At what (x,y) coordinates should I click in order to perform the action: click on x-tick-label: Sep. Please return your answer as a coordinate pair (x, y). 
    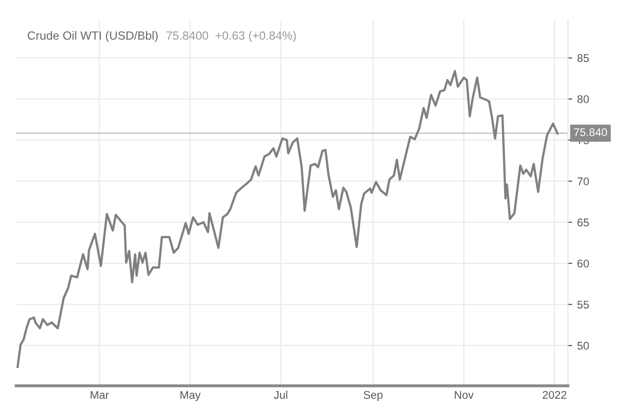
    Looking at the image, I should click on (373, 396).